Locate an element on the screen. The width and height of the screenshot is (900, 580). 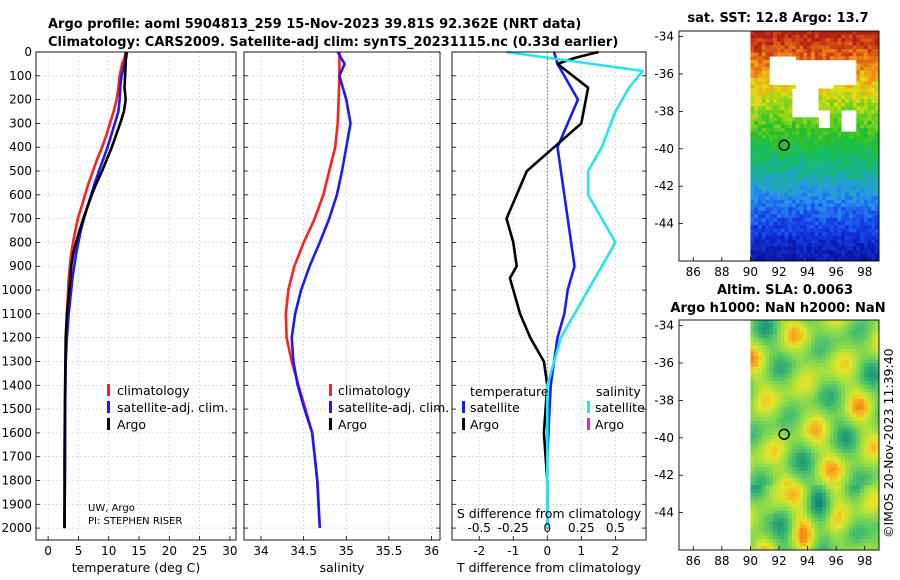
map-frame is located at coordinates (779, 146).